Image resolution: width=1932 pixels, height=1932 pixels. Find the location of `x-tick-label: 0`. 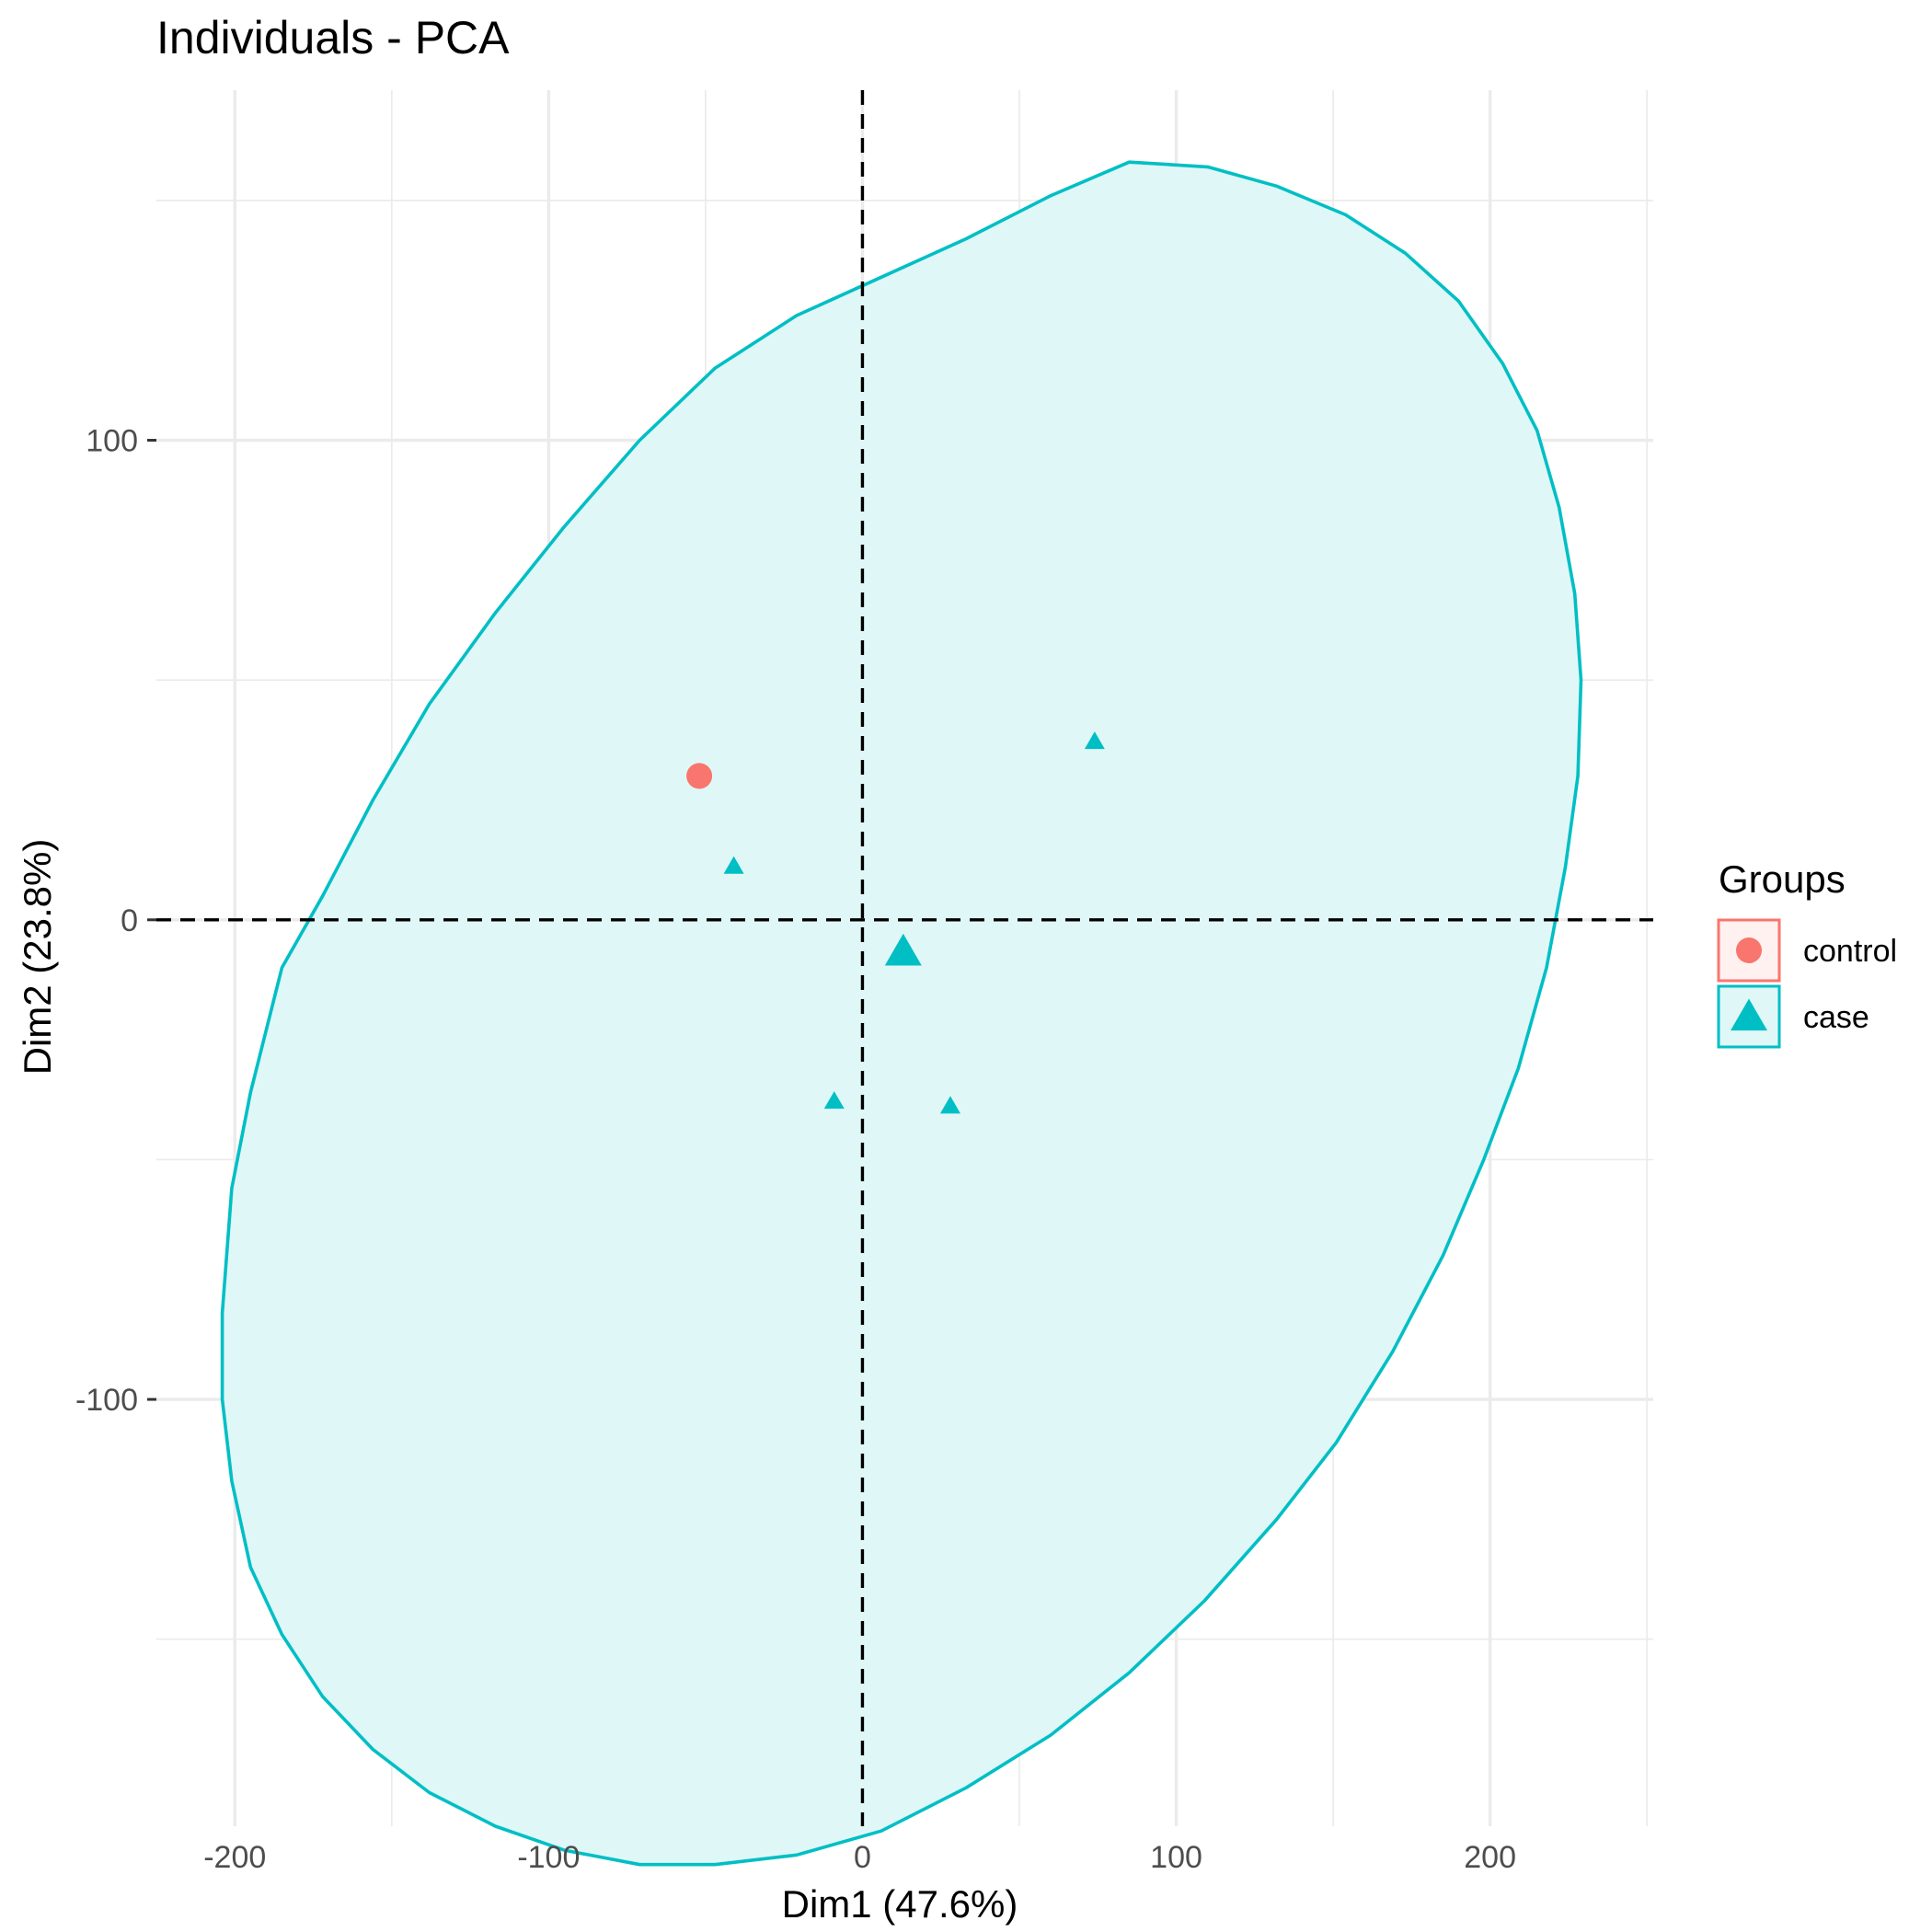

x-tick-label: 0 is located at coordinates (862, 1857).